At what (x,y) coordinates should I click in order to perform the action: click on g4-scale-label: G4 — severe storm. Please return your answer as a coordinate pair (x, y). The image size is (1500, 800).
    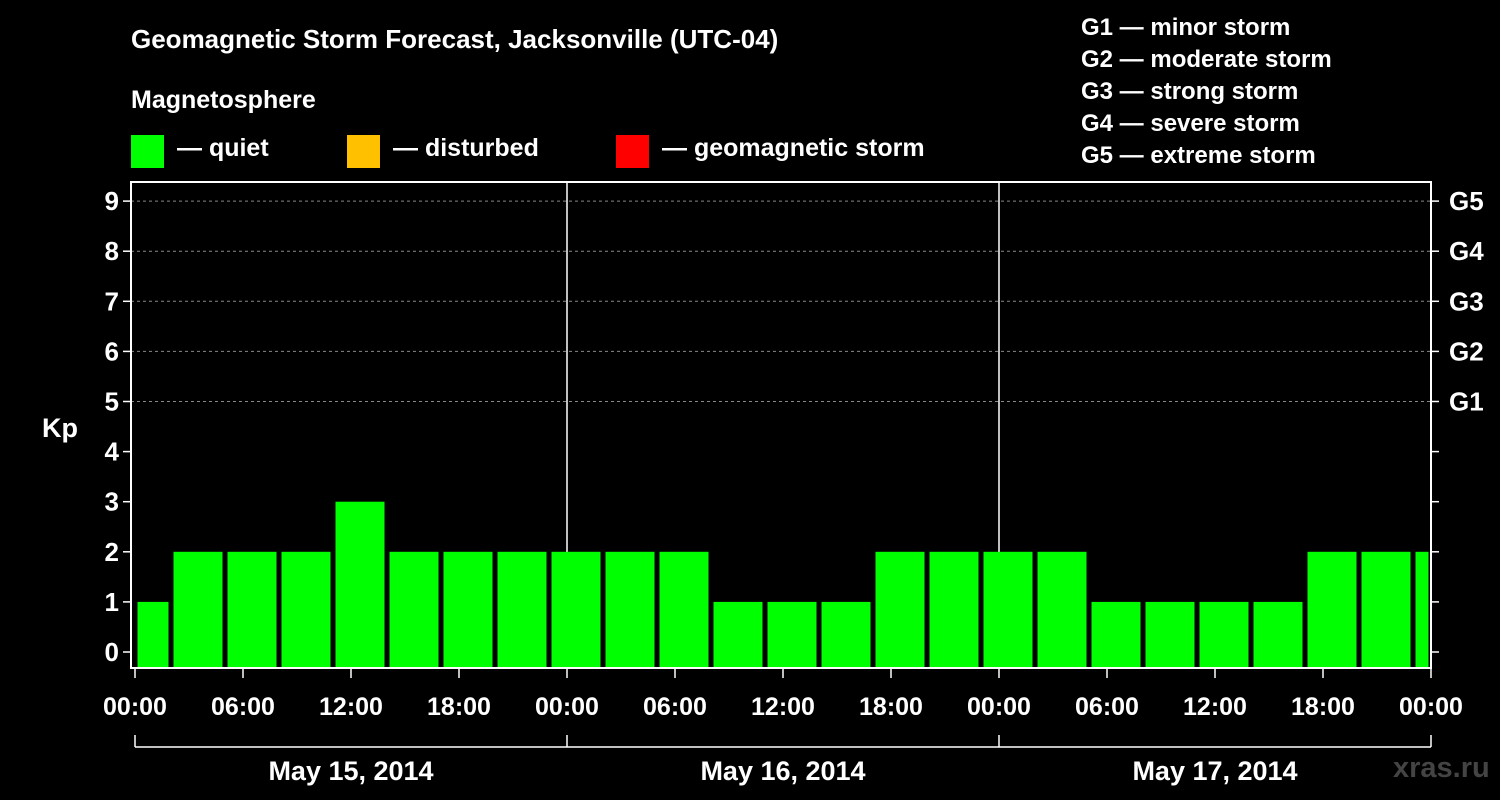
    Looking at the image, I should click on (1190, 123).